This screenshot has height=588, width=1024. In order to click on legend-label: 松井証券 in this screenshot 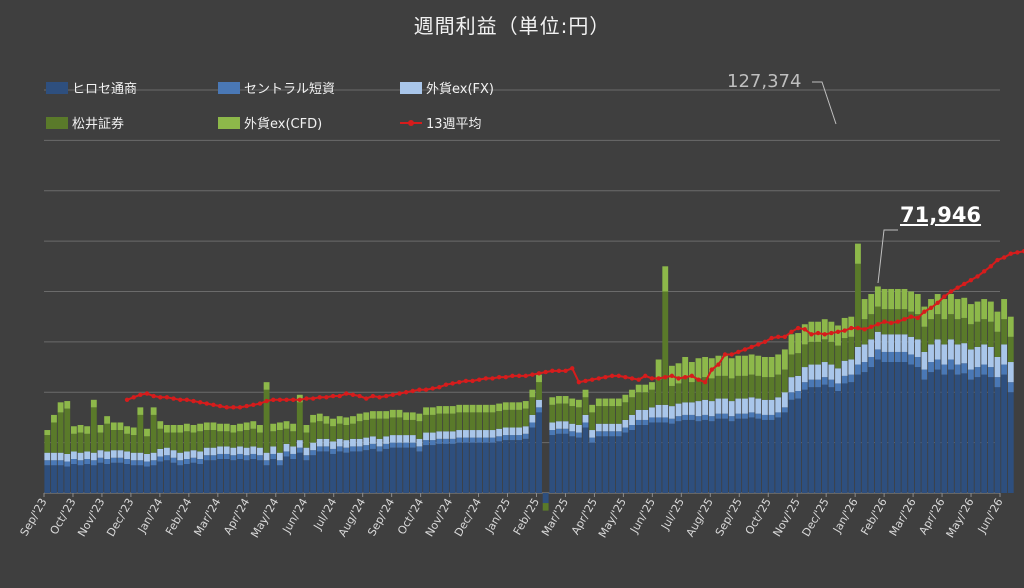, I will do `click(98, 124)`.